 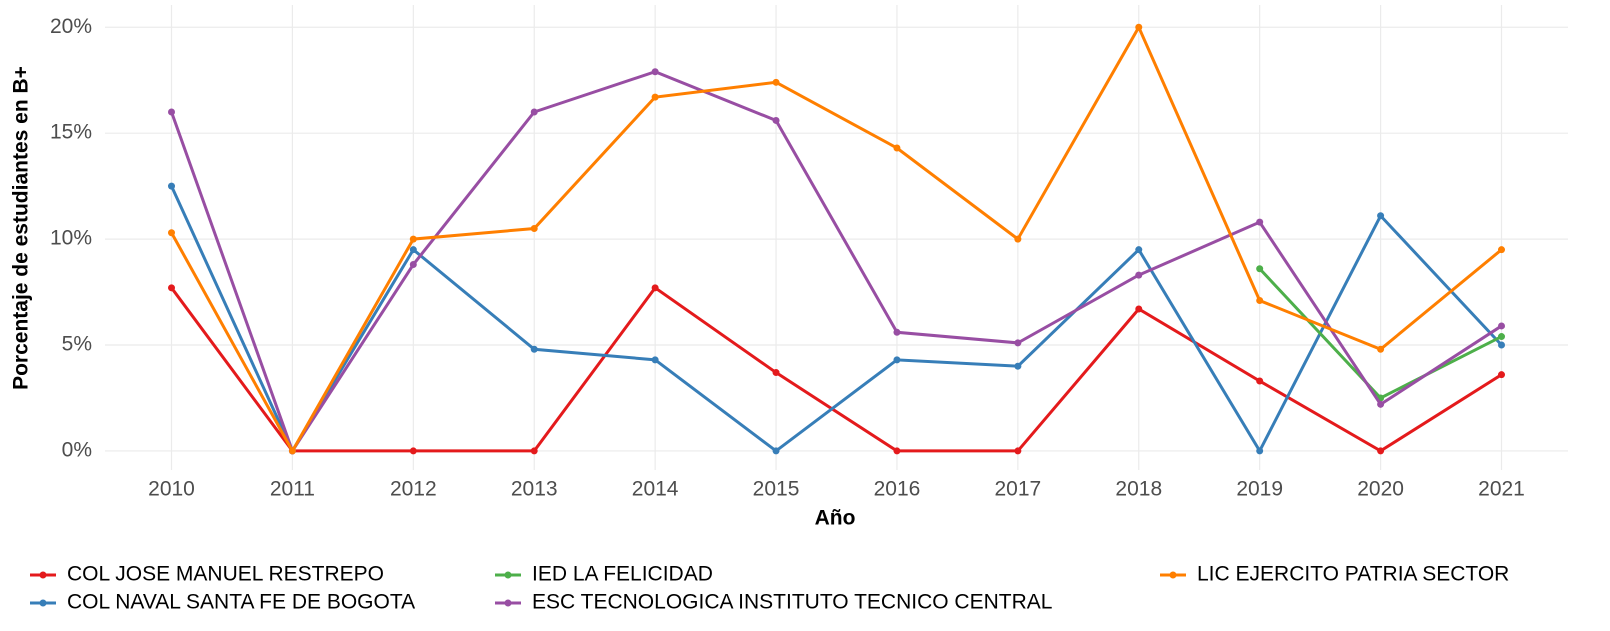 I want to click on x-tick-label: 2015, so click(x=776, y=489).